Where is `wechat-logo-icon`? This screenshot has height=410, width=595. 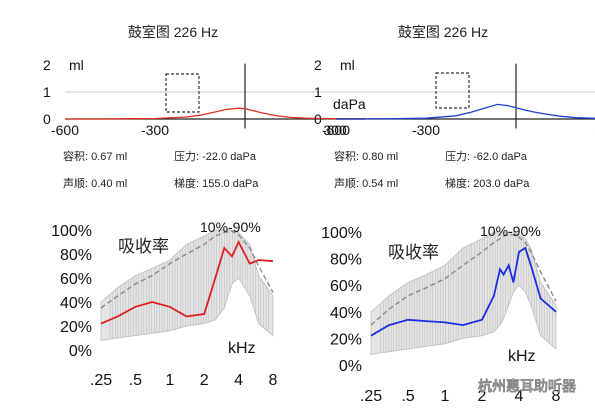 wechat-logo-icon is located at coordinates (468, 386).